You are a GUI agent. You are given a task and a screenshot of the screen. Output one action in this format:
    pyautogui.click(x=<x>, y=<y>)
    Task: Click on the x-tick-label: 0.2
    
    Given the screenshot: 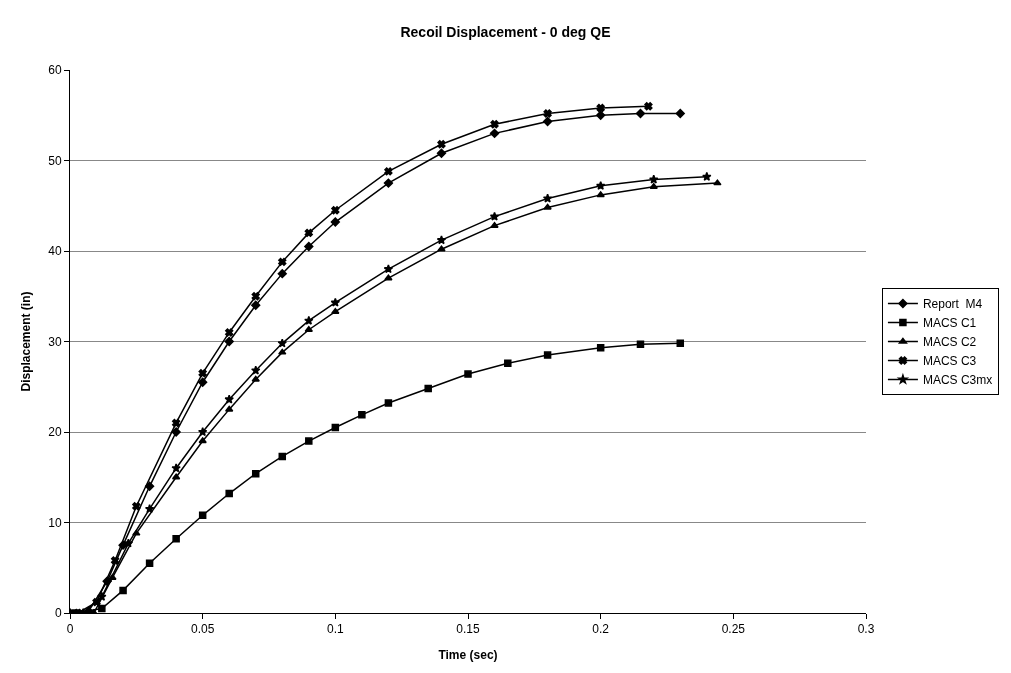 What is the action you would take?
    pyautogui.click(x=601, y=629)
    